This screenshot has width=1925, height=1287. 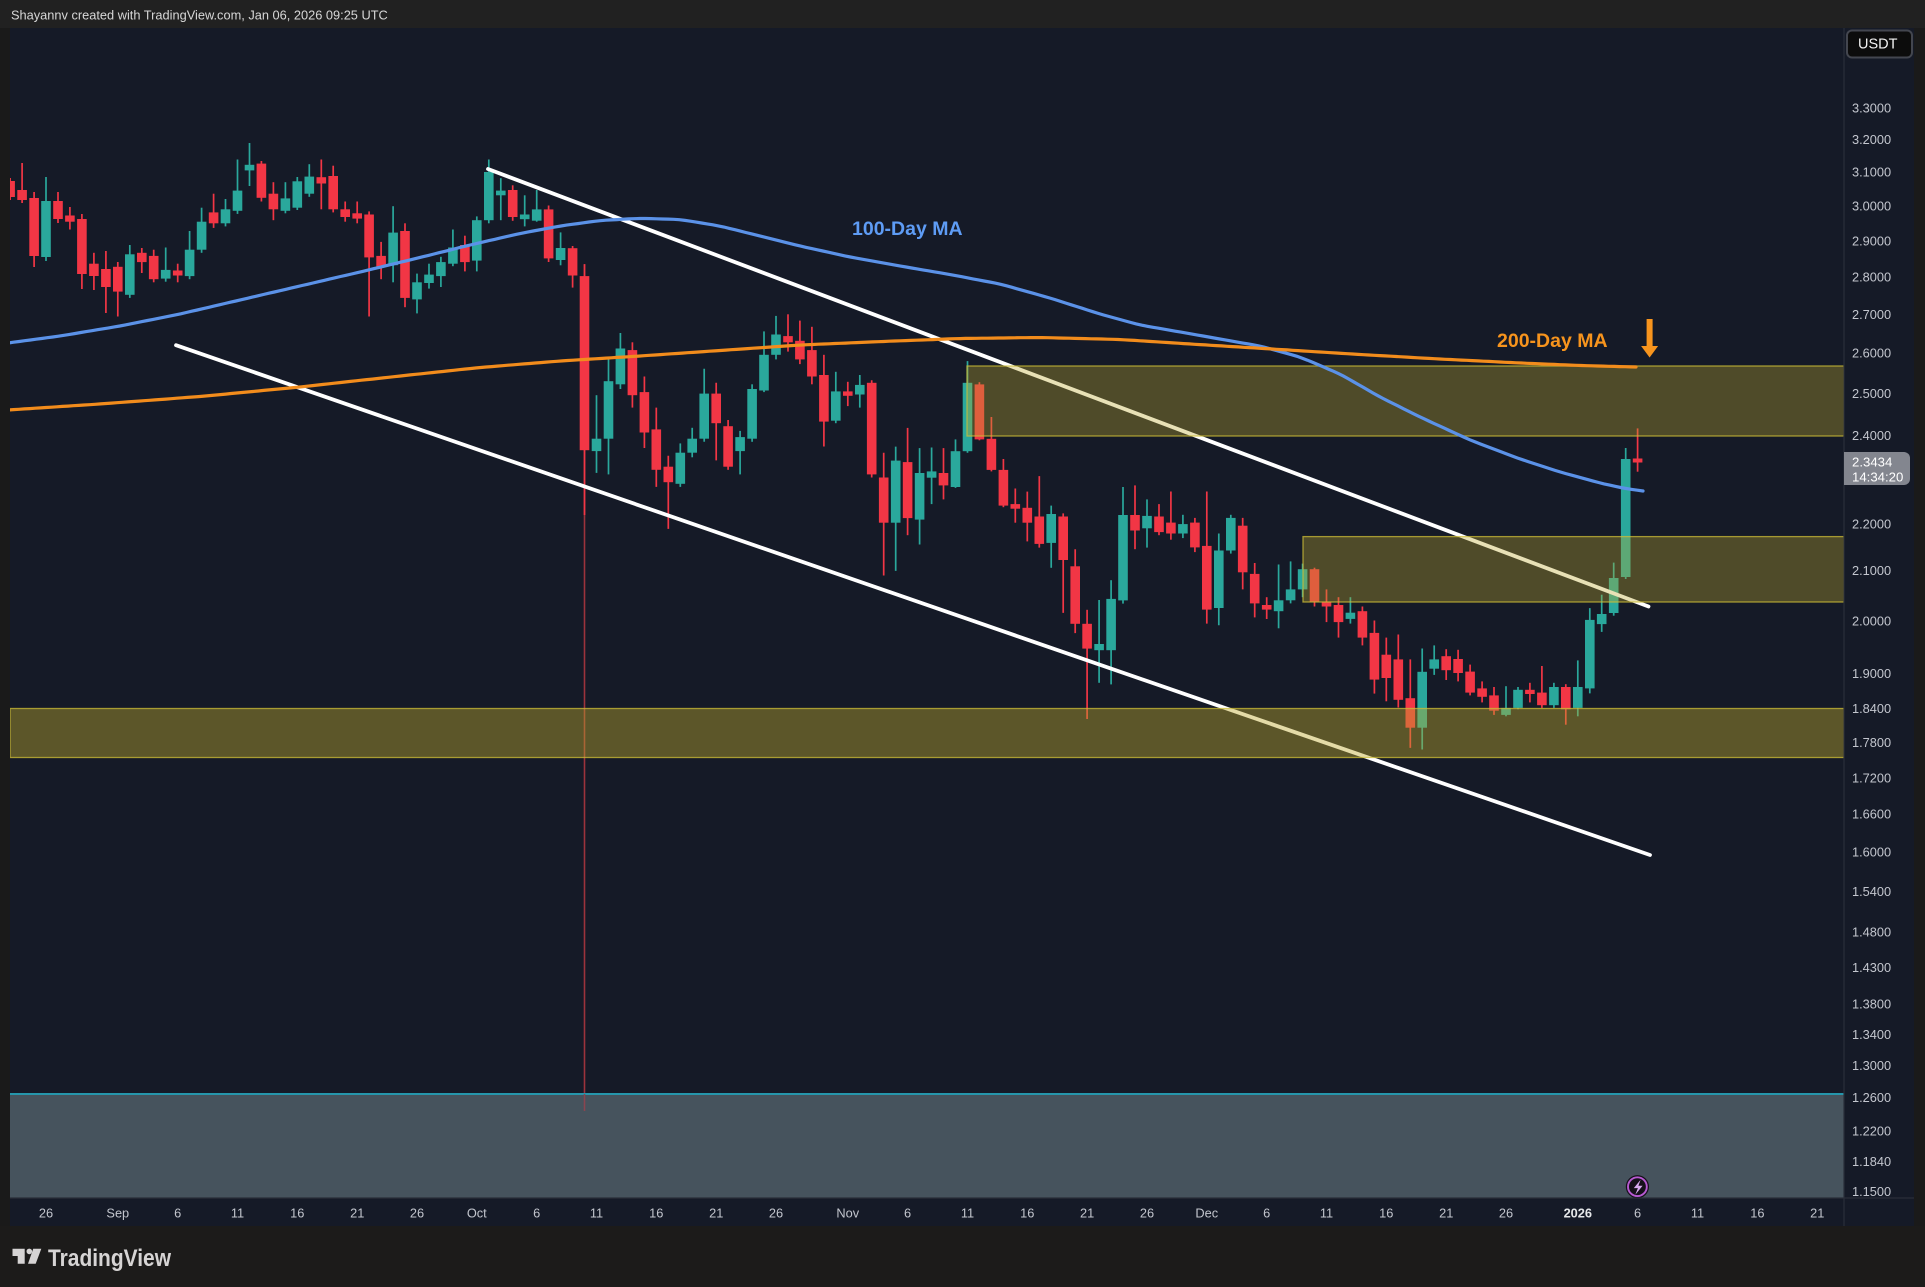 What do you see at coordinates (1871, 524) in the screenshot?
I see `svg-text: 2.2000` at bounding box center [1871, 524].